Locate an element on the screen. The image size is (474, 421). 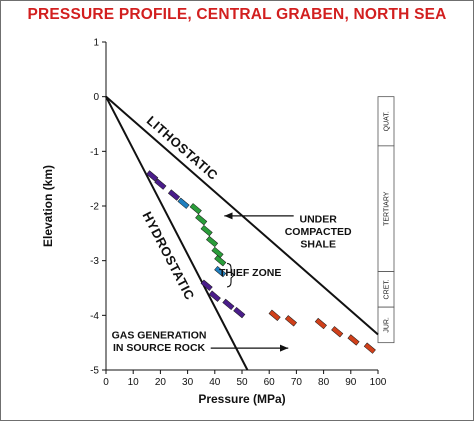
annotation-under-line: COMPACTED is located at coordinates (318, 232).